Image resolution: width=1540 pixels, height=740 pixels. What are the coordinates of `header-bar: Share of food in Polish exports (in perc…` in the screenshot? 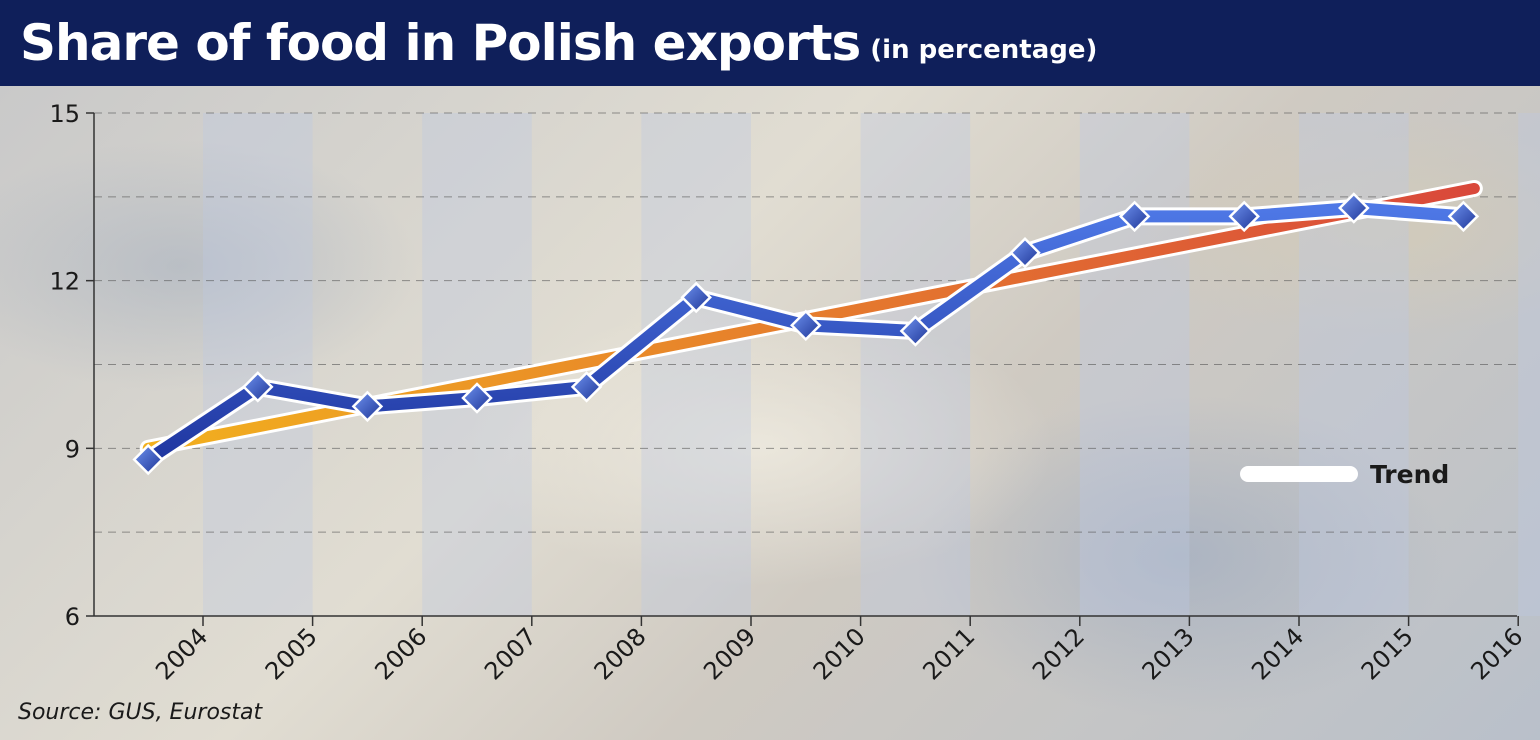 It's located at (770, 43).